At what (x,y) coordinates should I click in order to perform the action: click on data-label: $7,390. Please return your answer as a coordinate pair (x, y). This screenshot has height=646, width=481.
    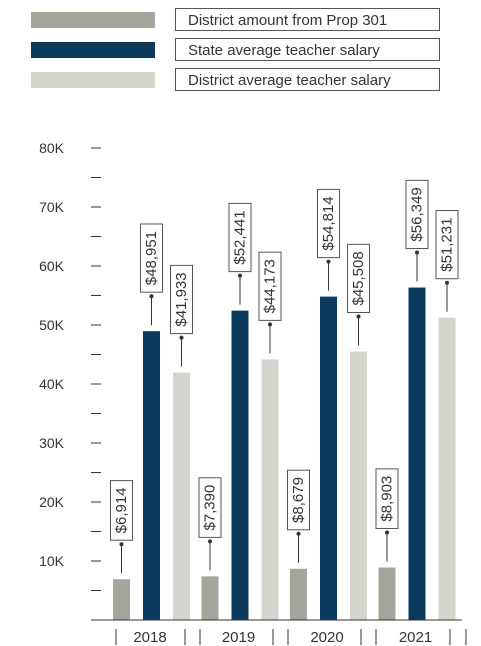
    Looking at the image, I should click on (210, 508).